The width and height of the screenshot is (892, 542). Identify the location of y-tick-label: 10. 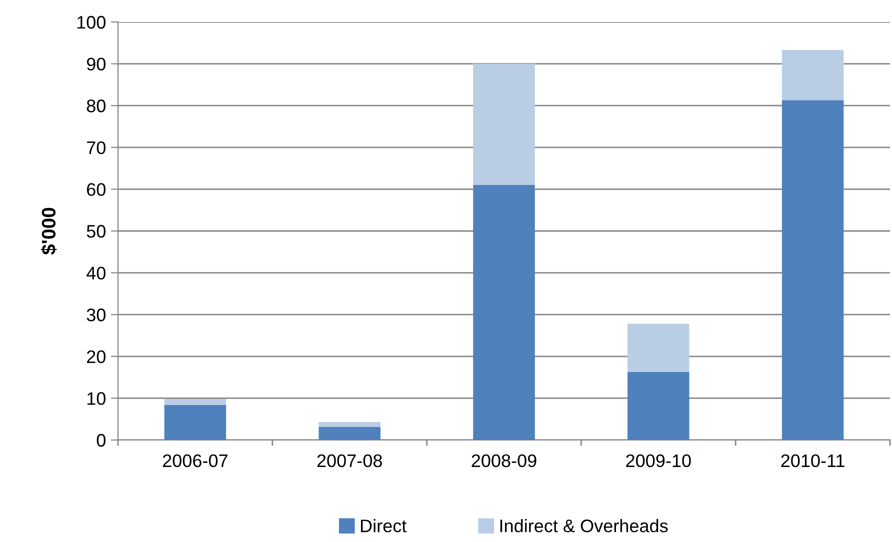
(96, 398).